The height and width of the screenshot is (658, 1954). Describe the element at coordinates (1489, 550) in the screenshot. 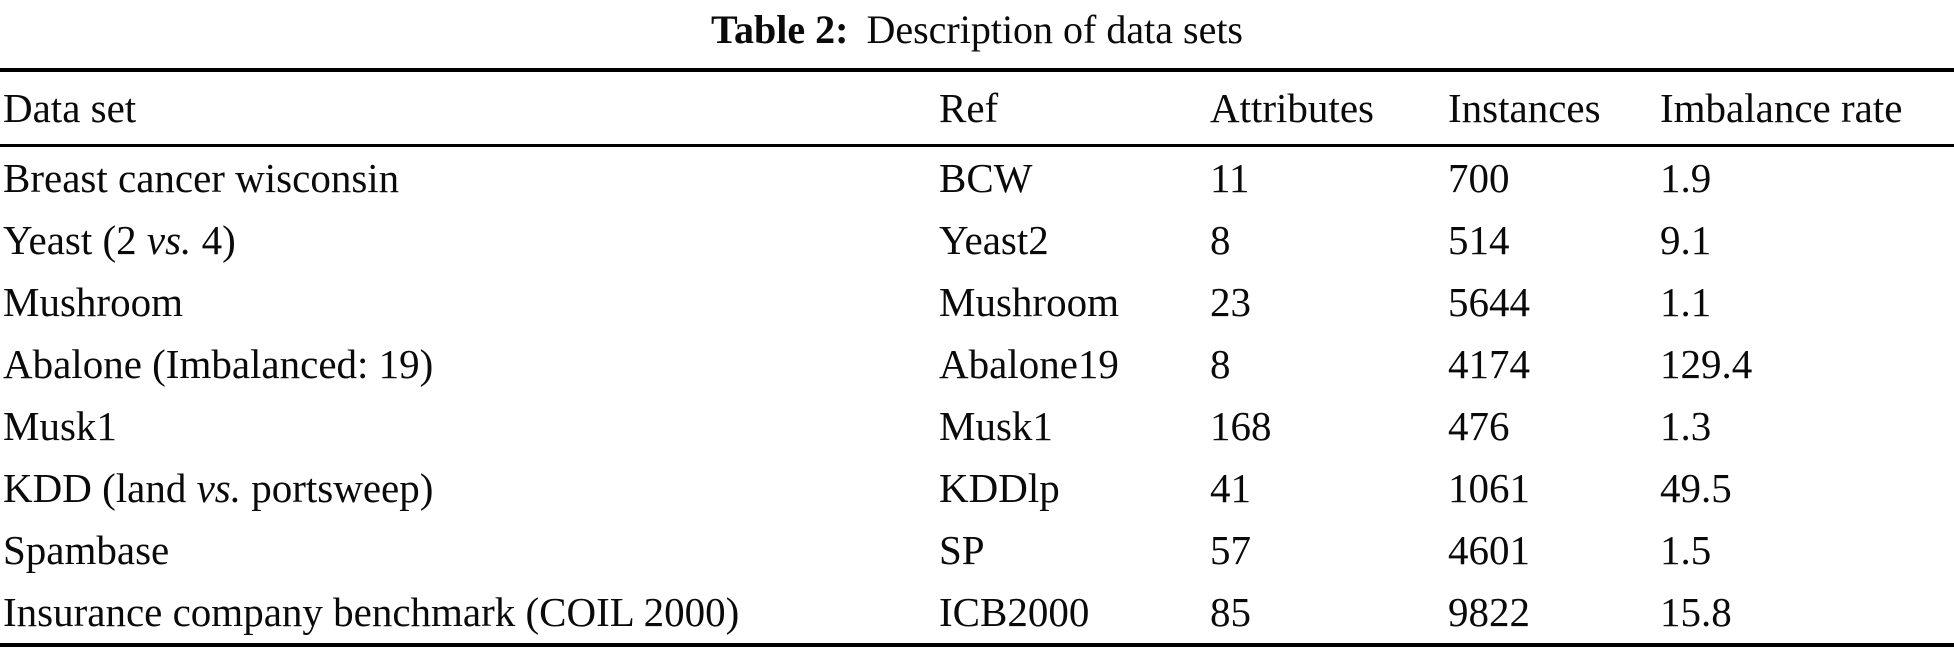

I see `cell-instances: 4601` at that location.